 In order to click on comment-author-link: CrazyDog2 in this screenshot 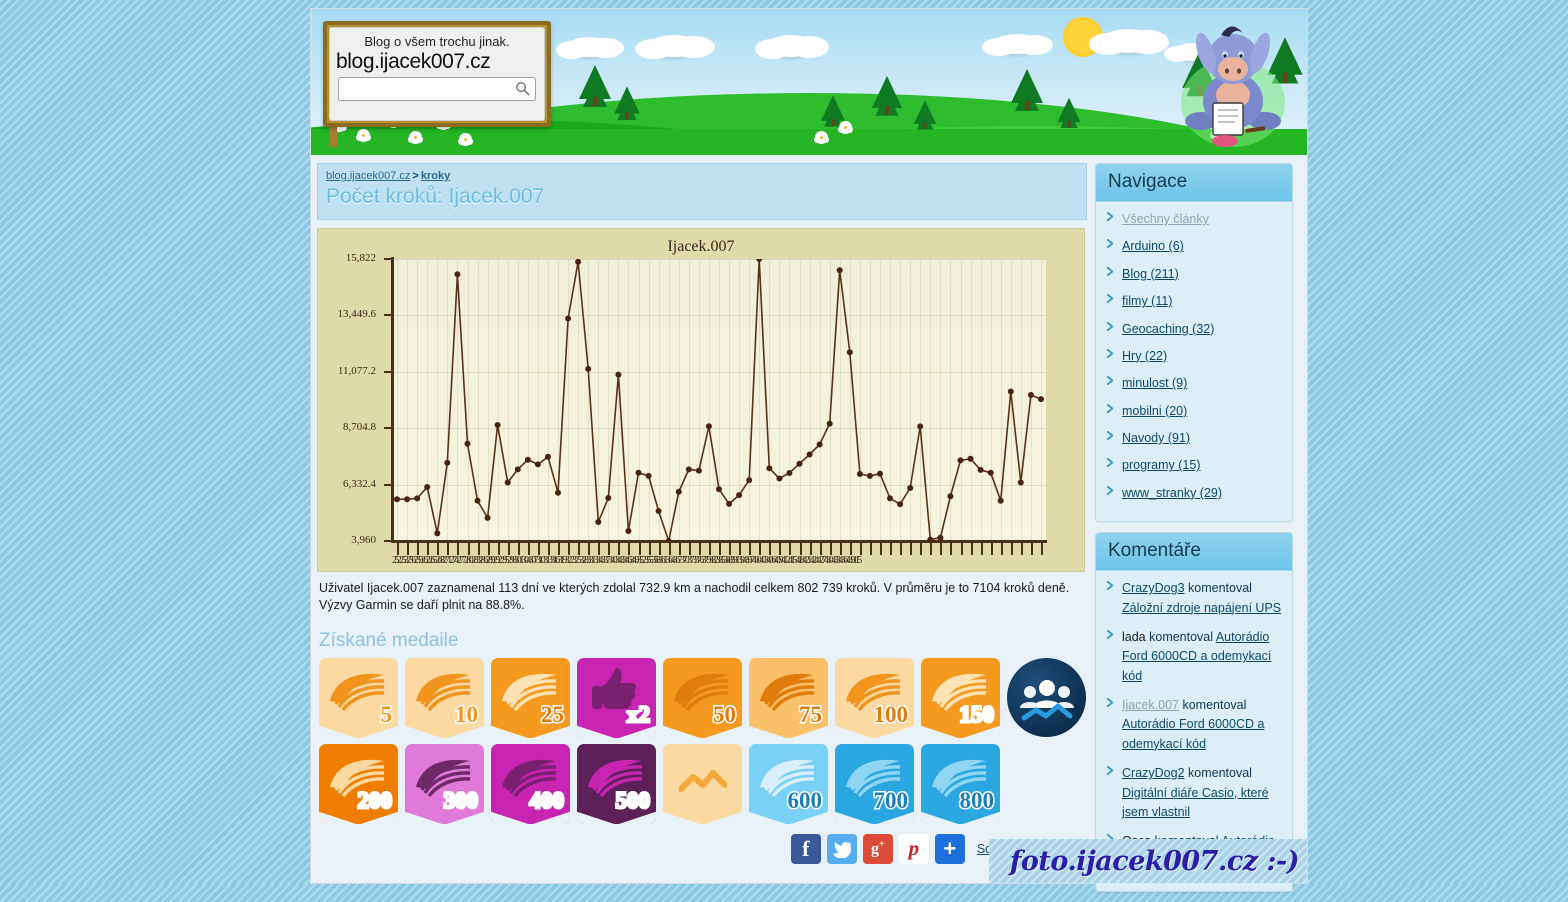, I will do `click(1153, 773)`.